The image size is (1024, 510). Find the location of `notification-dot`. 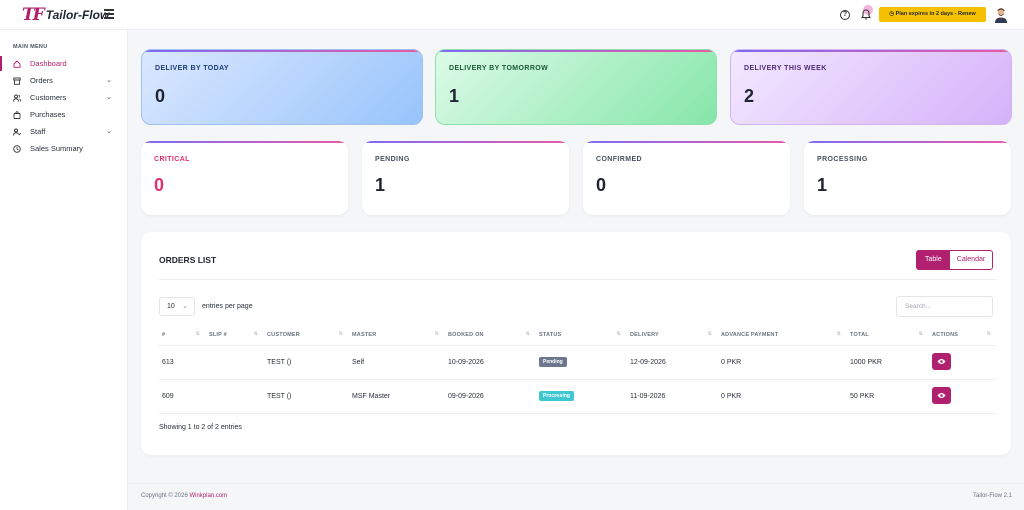

notification-dot is located at coordinates (868, 10).